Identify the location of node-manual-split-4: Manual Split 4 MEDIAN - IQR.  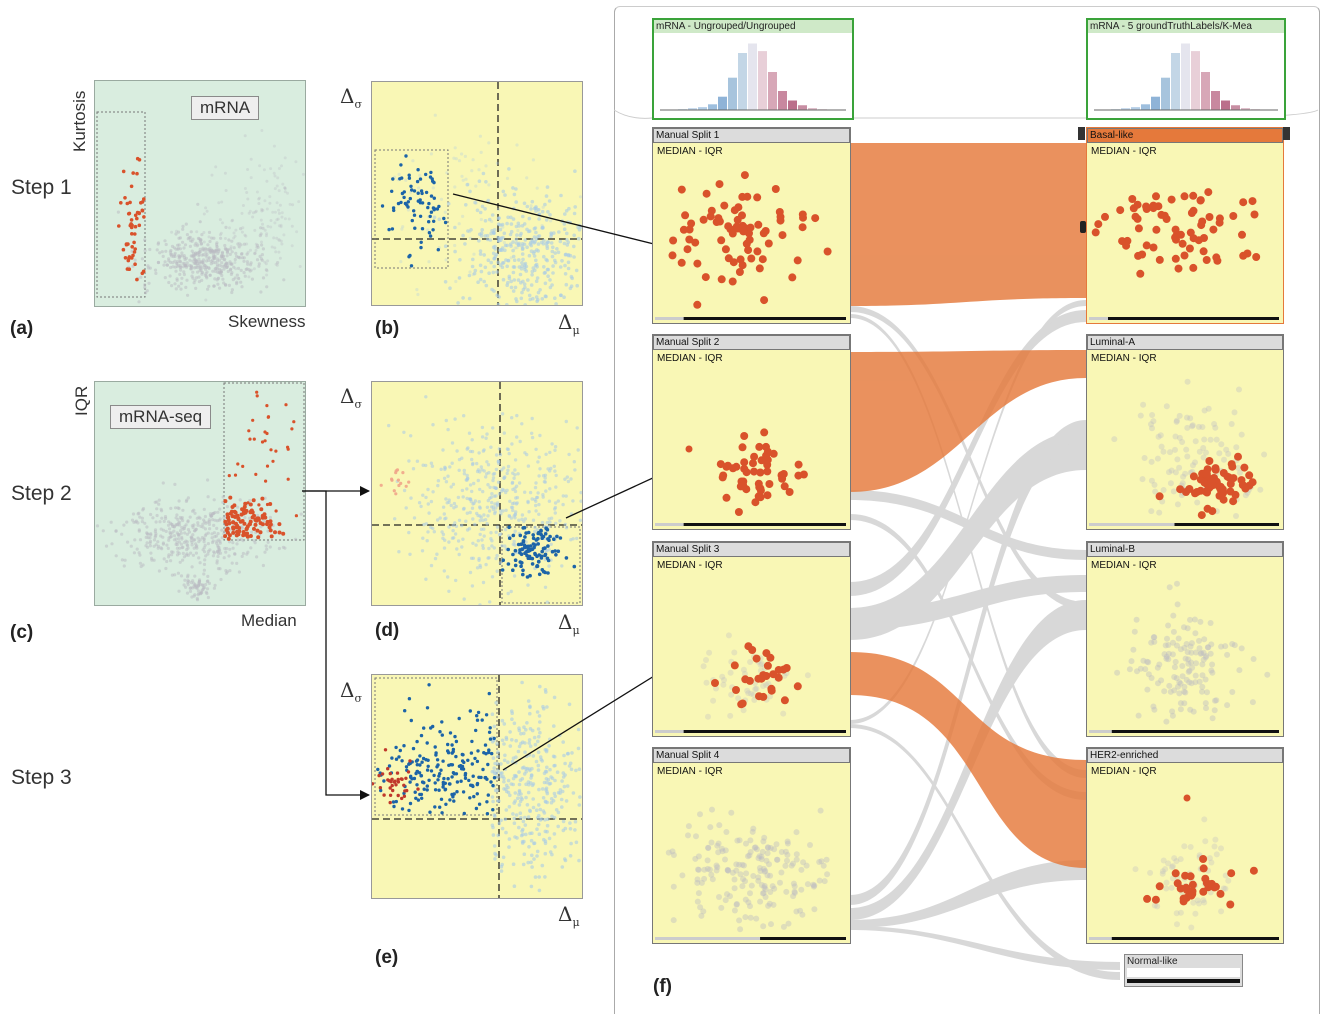
(751, 845).